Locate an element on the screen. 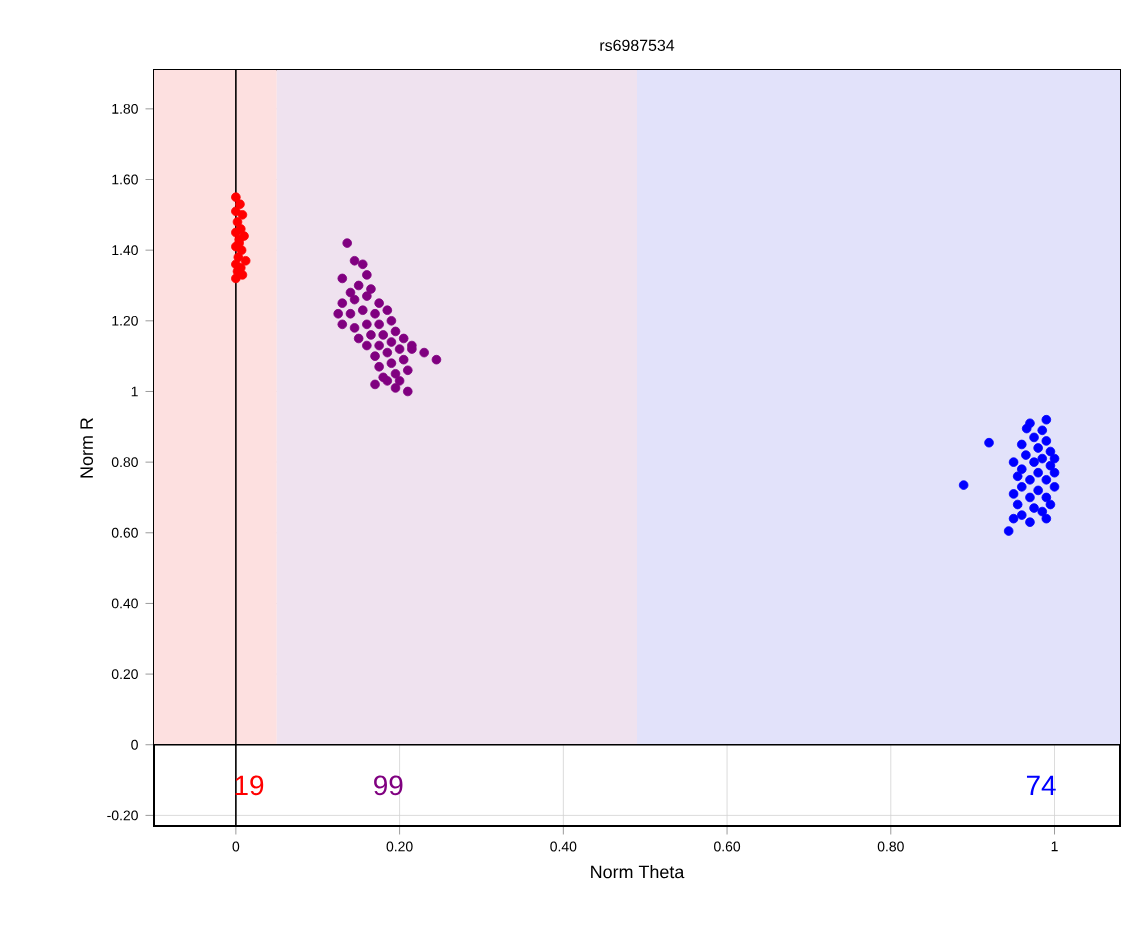  annotation: 99 is located at coordinates (388, 785).